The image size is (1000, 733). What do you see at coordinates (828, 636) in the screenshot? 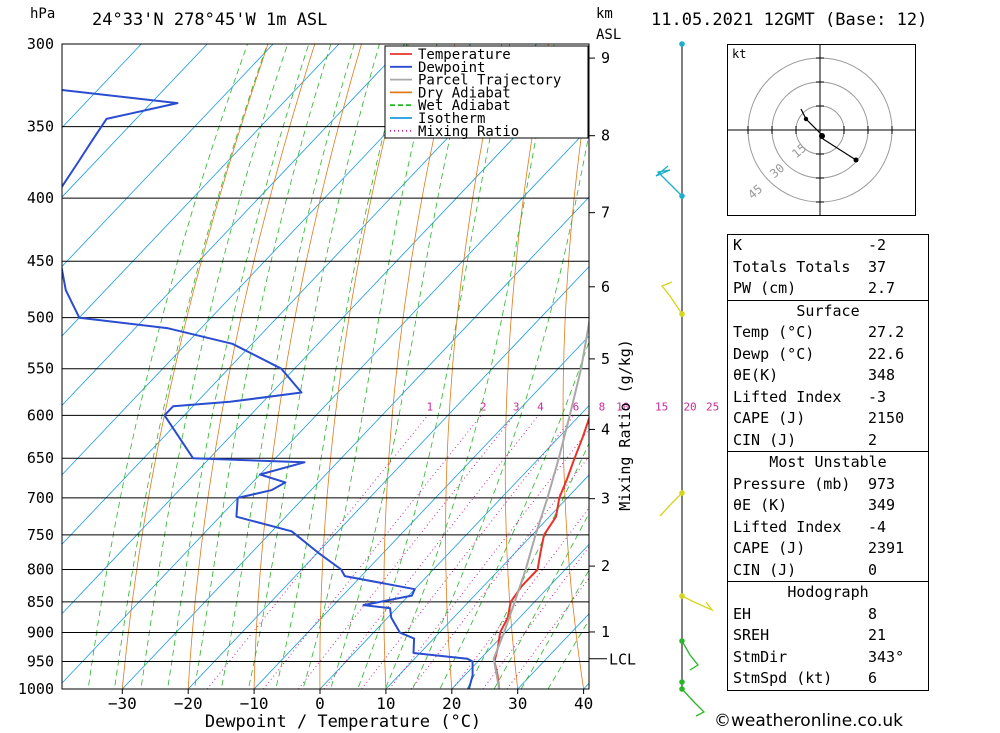
I see `hodograph-index-row: SREH 21` at bounding box center [828, 636].